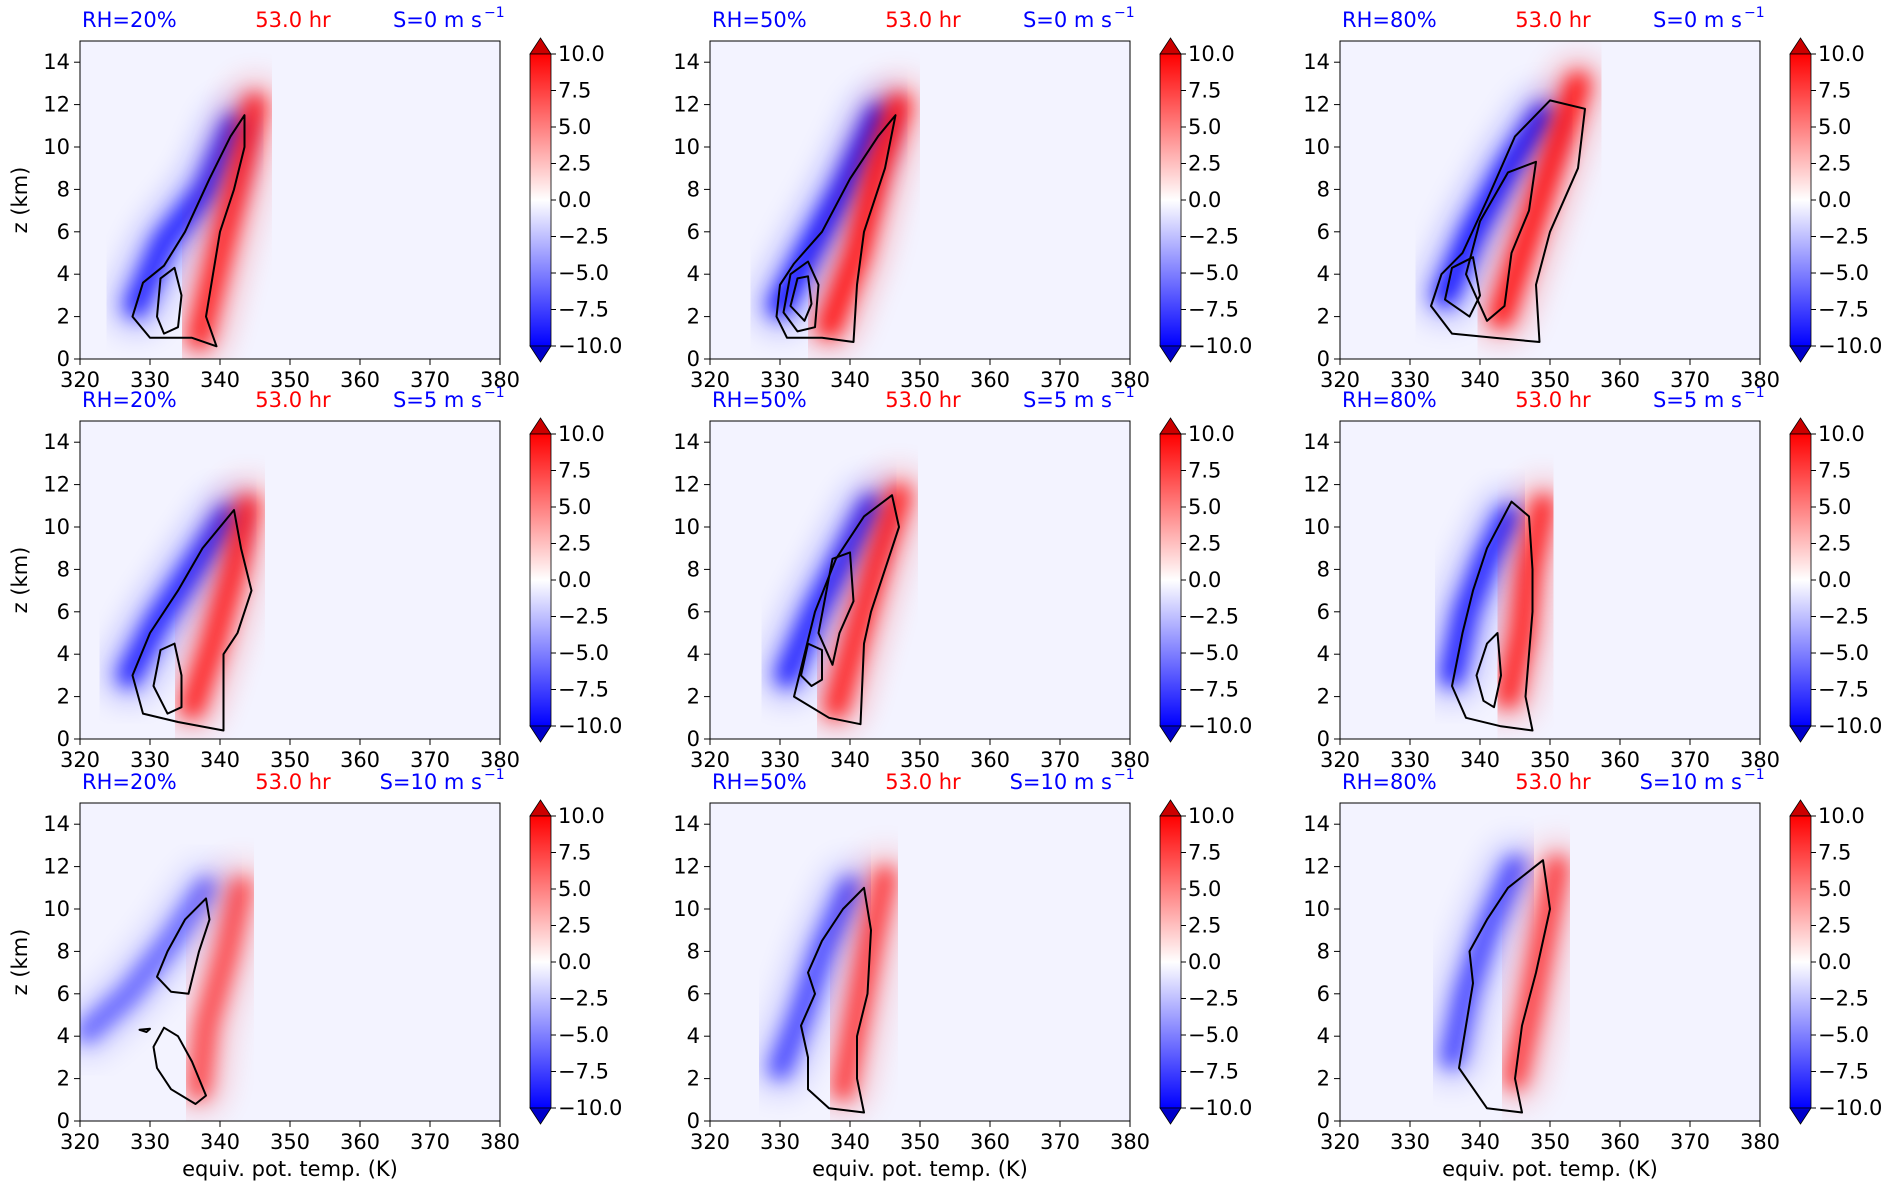  Describe the element at coordinates (850, 1142) in the screenshot. I see `x-tick-label: 340` at that location.